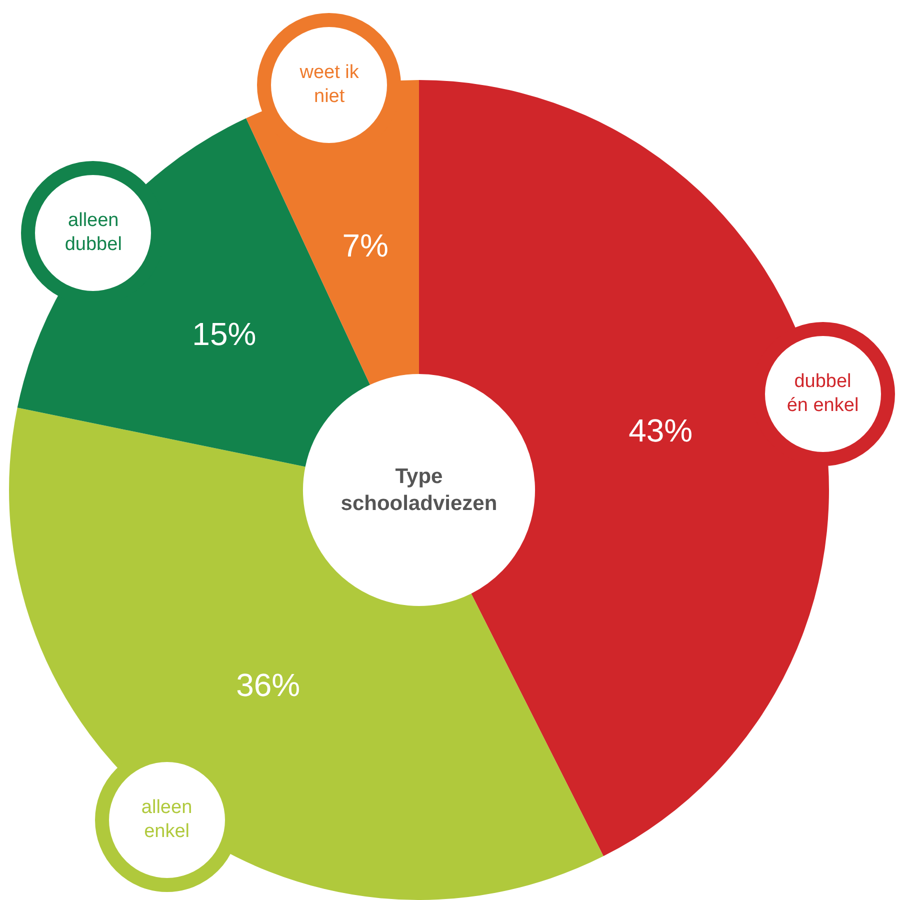 The height and width of the screenshot is (900, 898). I want to click on slice-label: alleen dubbel, so click(93, 232).